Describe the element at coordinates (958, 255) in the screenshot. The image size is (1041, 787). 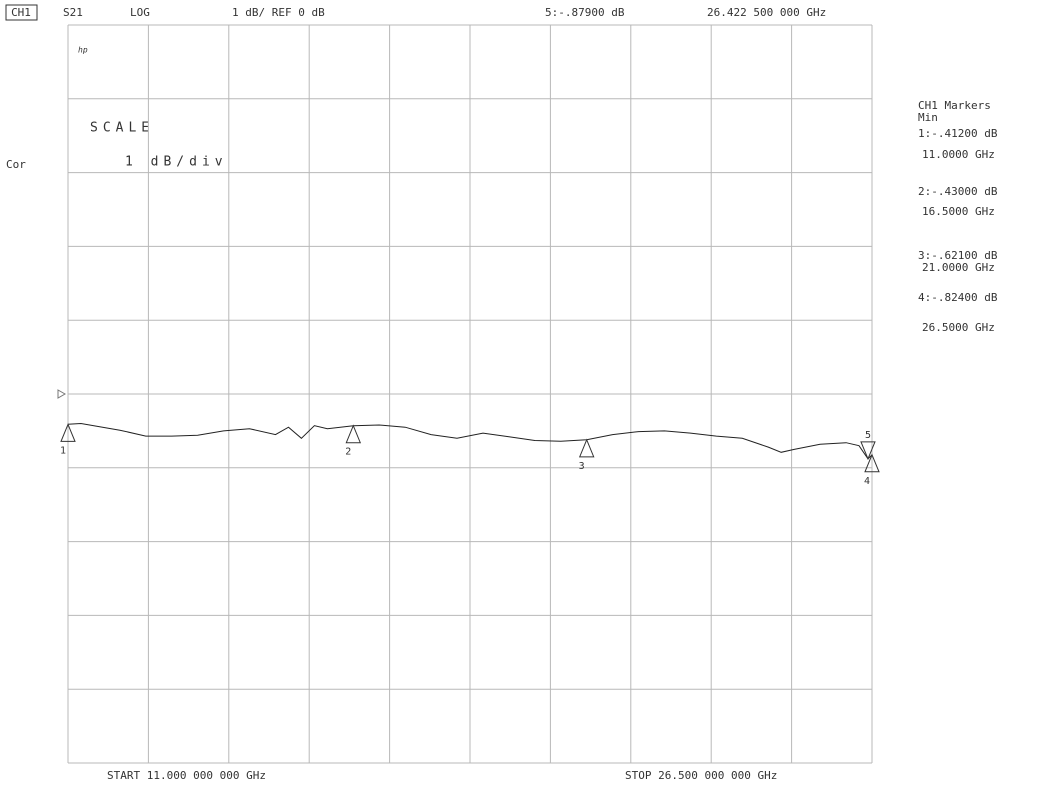
I see `marker-readout: 3:-.62100 dB` at that location.